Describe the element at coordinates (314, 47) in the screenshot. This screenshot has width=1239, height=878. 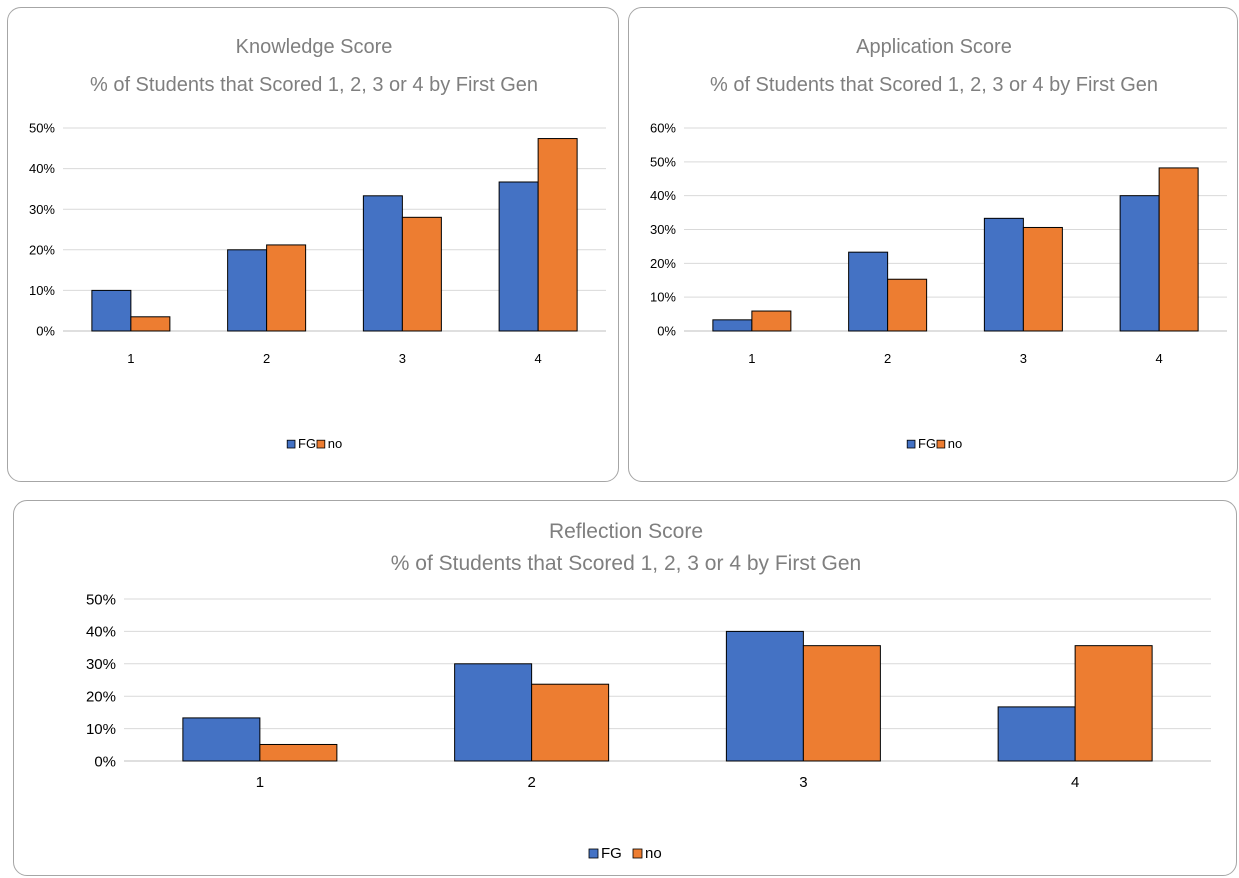
I see `chart-title: Knowledge Score` at that location.